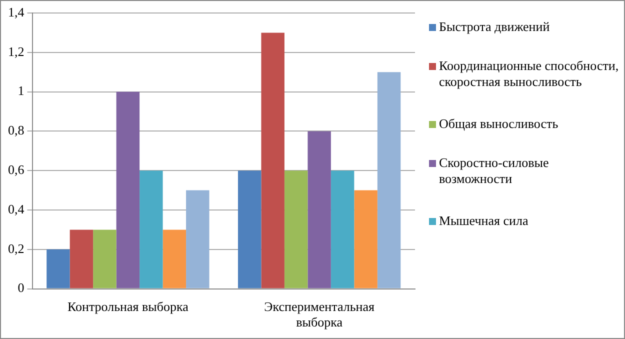 This screenshot has width=625, height=339. Describe the element at coordinates (21, 90) in the screenshot. I see `y-tick-label: 1` at that location.